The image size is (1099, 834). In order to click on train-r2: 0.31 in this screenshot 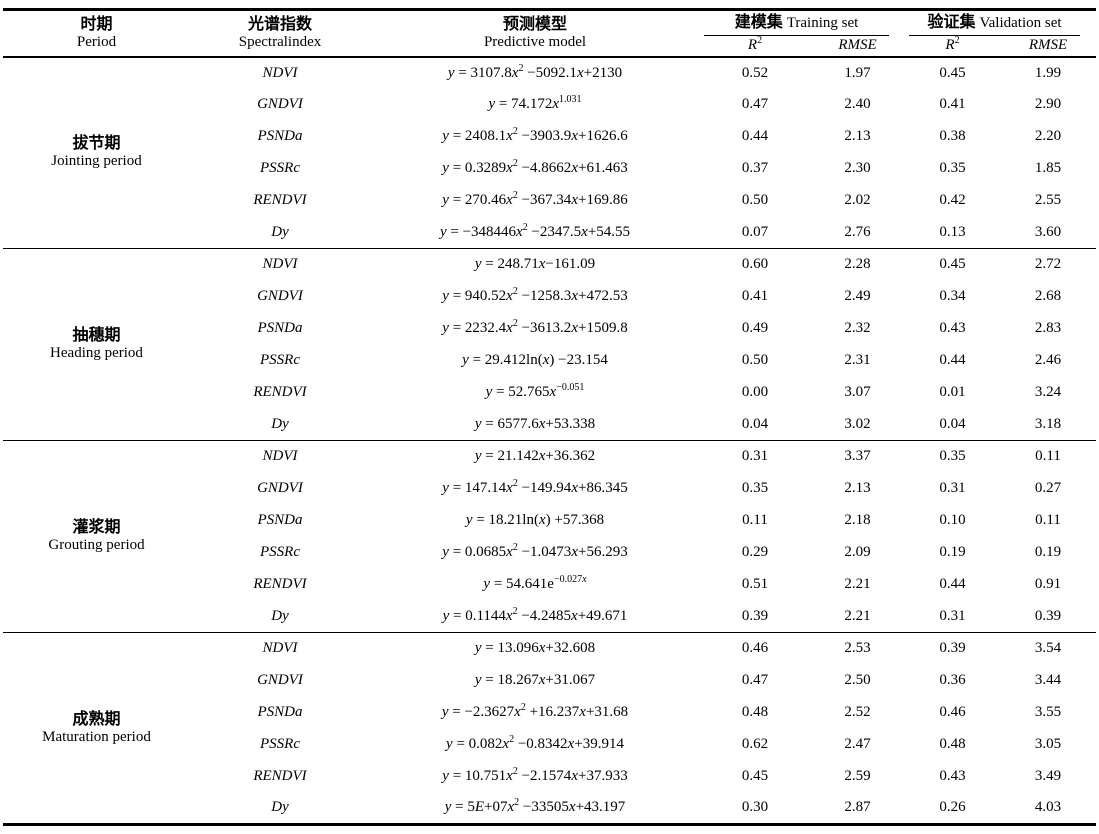, I will do `click(755, 456)`.